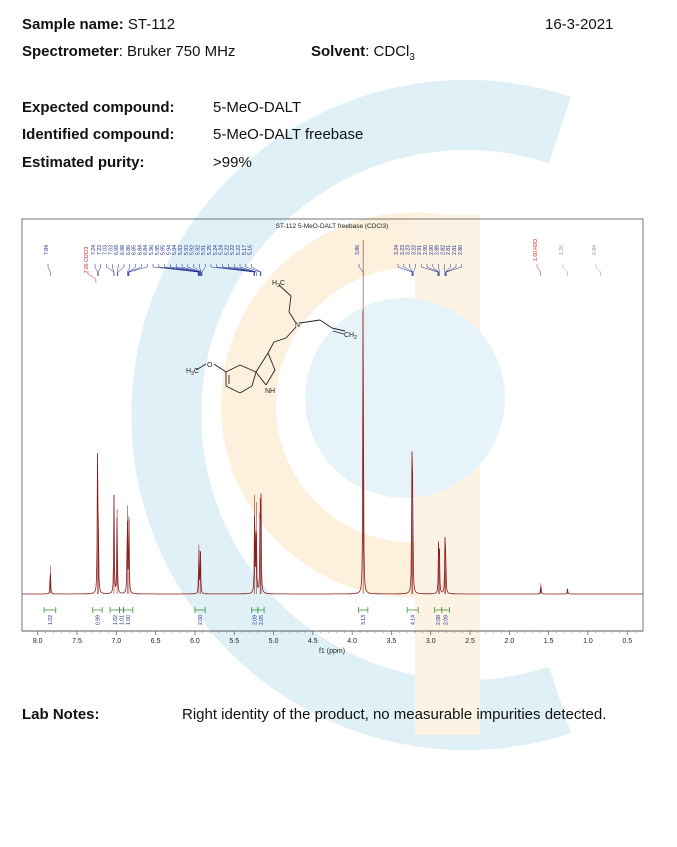 The height and width of the screenshot is (847, 677). I want to click on peak-label: 7.24, so click(94, 250).